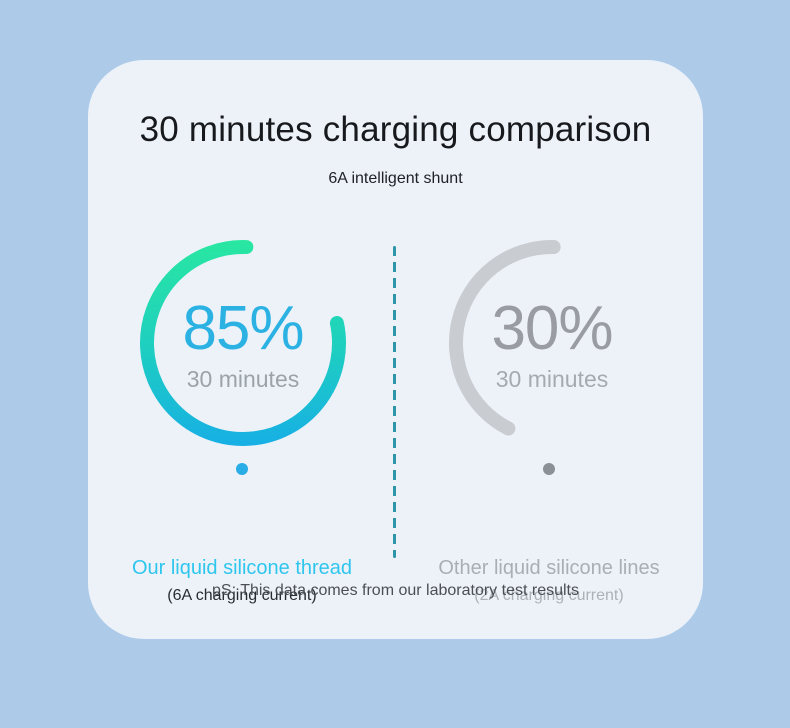 This screenshot has width=790, height=728. I want to click on divider-dashed-line, so click(394, 402).